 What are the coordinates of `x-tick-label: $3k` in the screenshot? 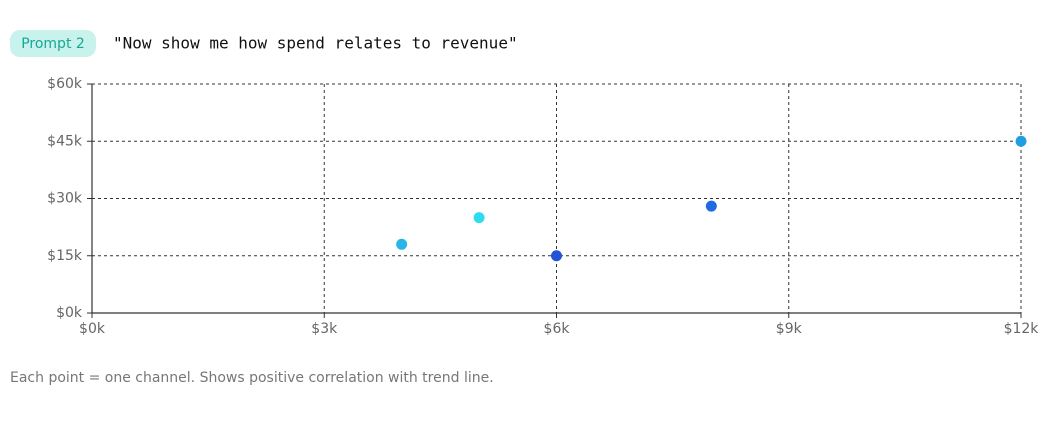 It's located at (324, 329).